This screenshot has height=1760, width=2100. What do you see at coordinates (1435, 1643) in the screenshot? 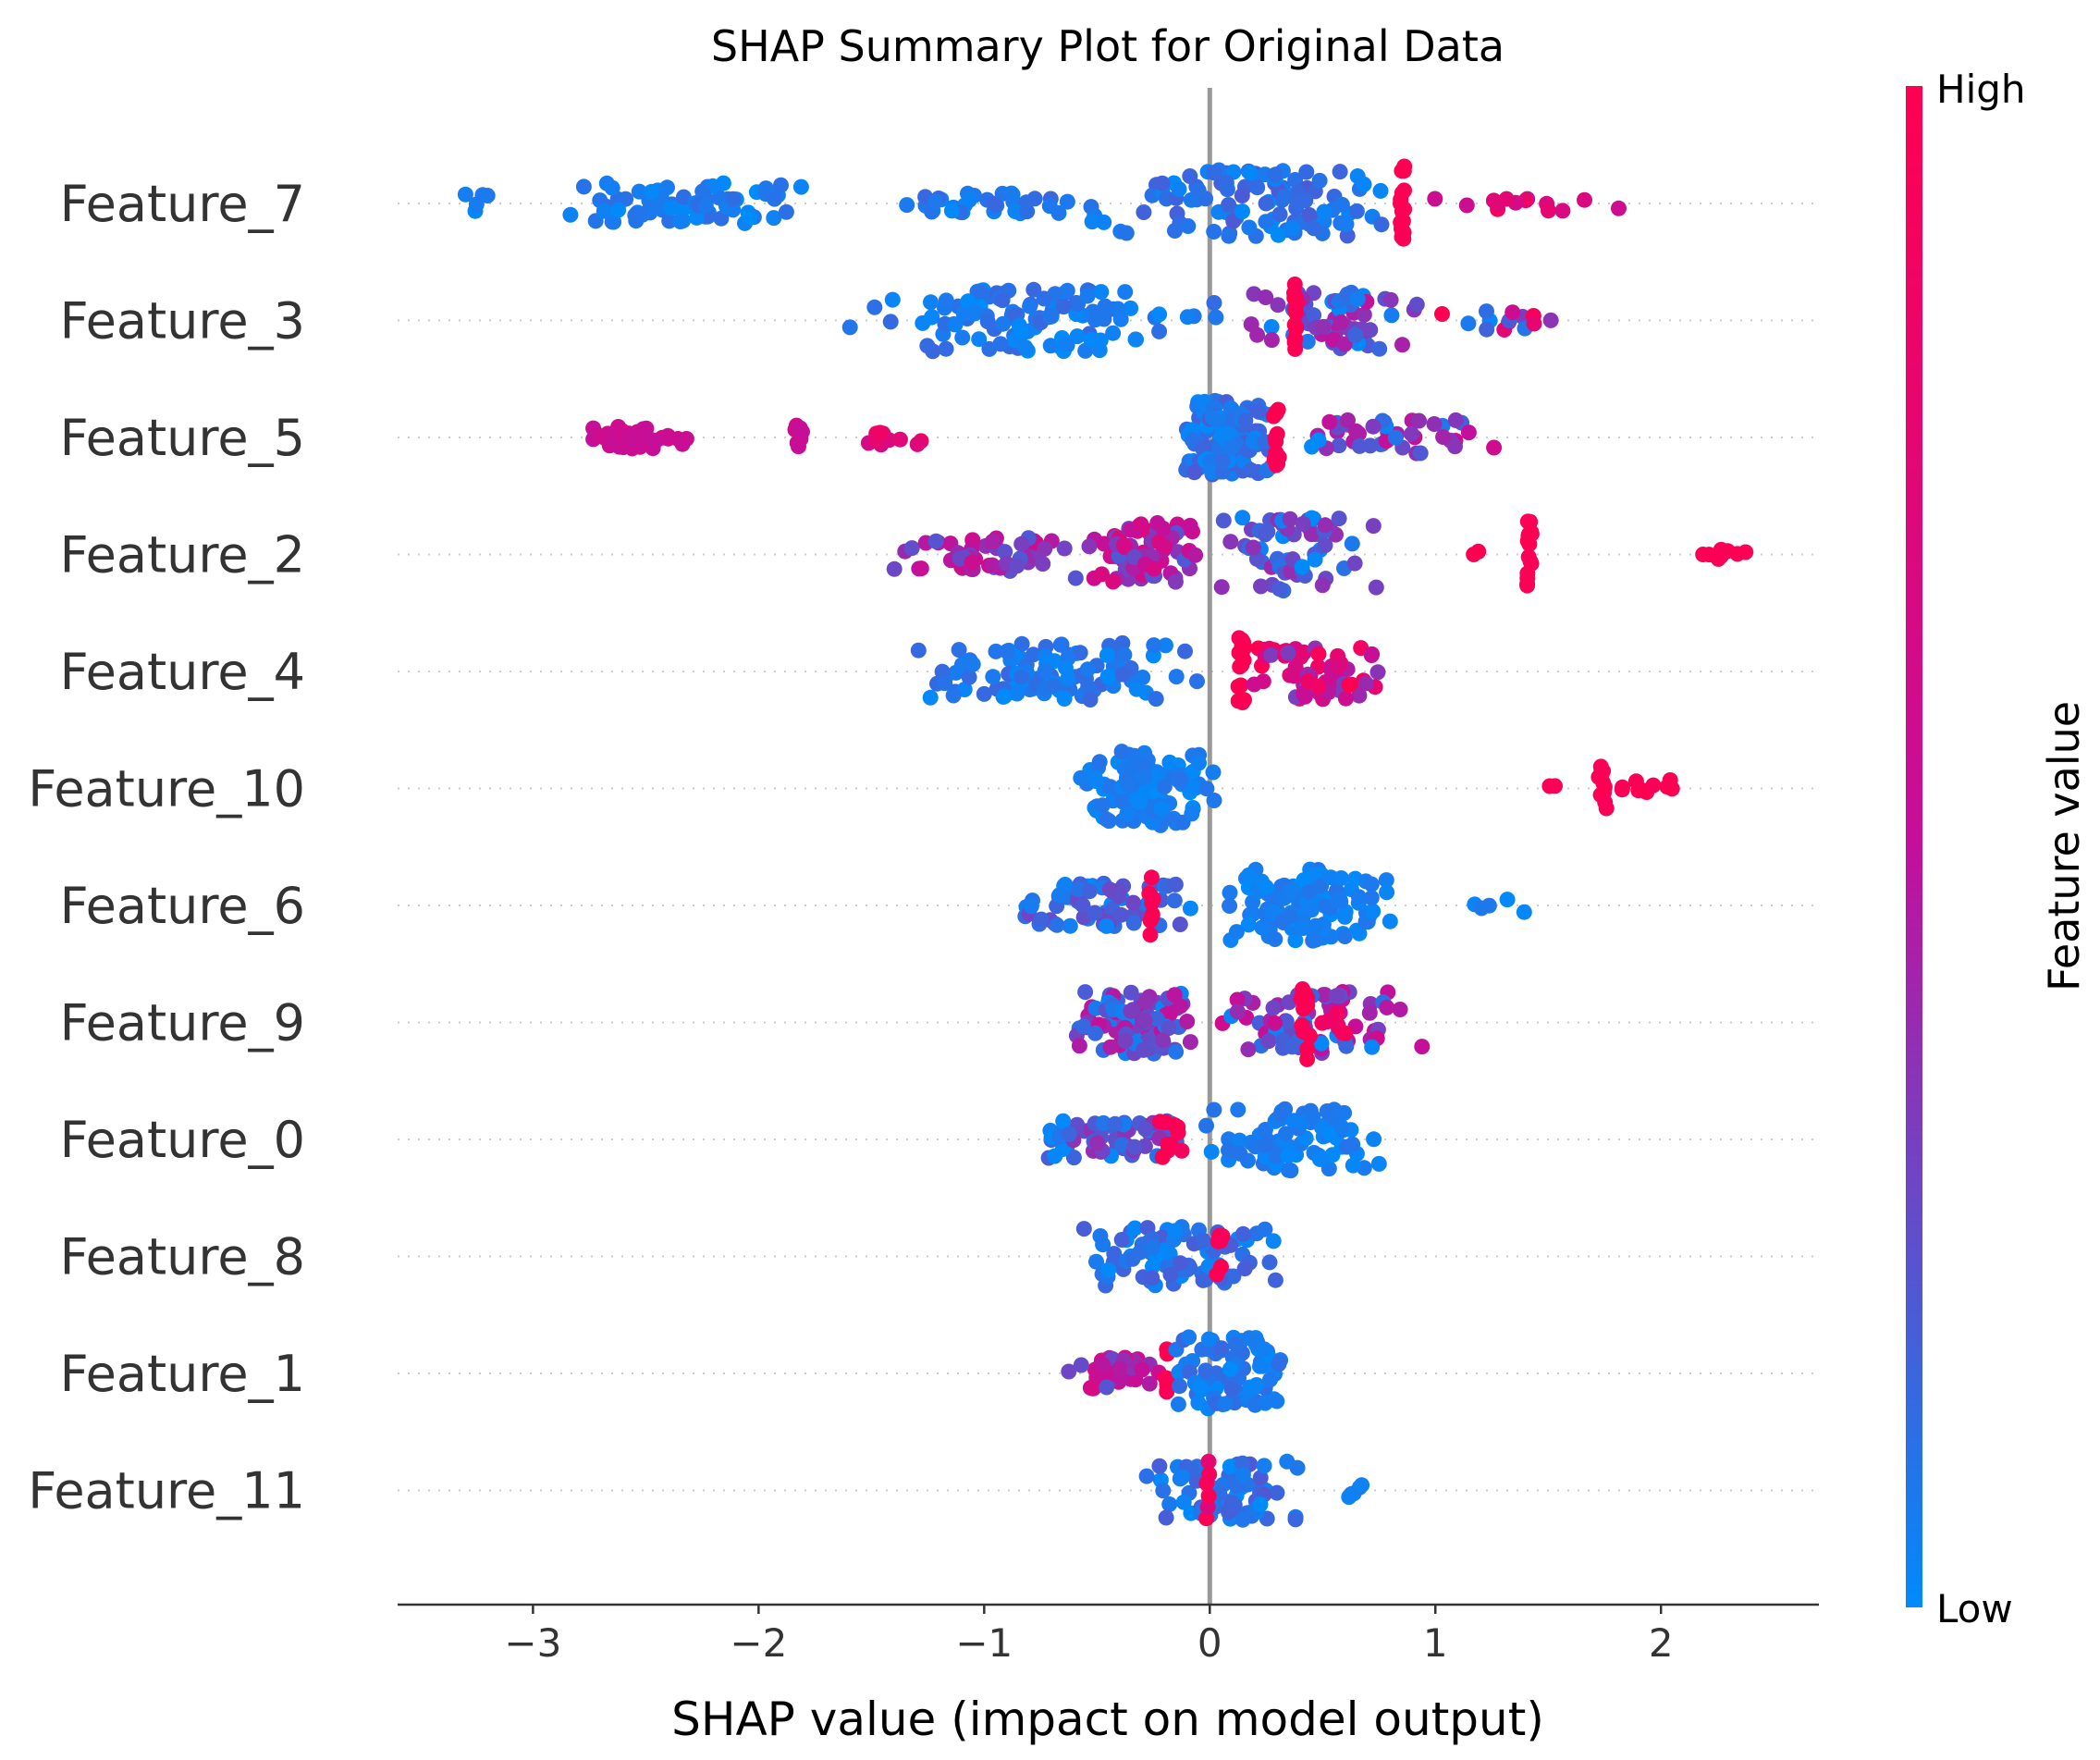
I see `x-tick-label: 1` at bounding box center [1435, 1643].